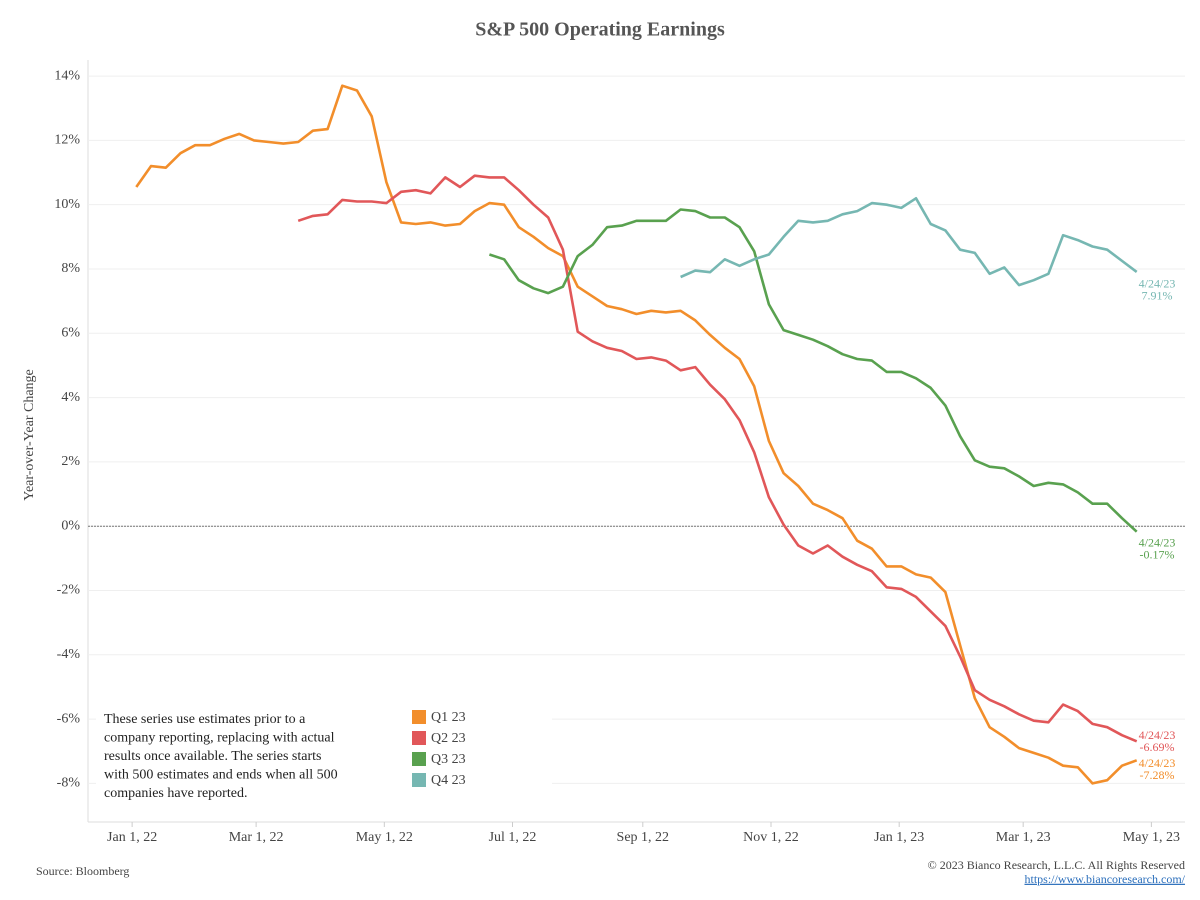 The width and height of the screenshot is (1200, 900). What do you see at coordinates (132, 837) in the screenshot?
I see `x-tick-label: Jan 1, 22` at bounding box center [132, 837].